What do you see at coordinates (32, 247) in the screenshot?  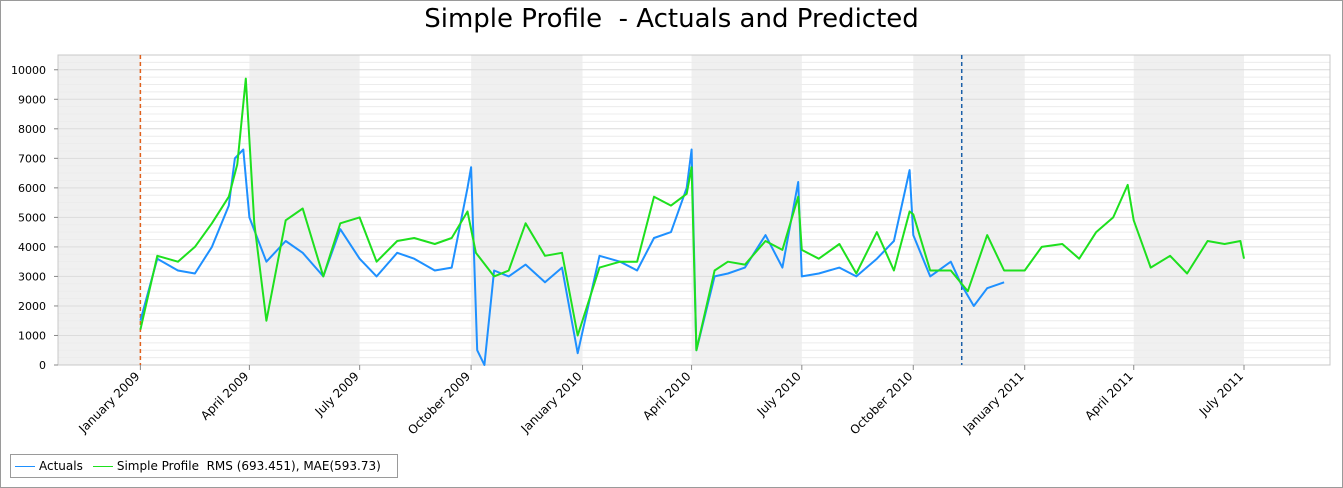 I see `y-tick-label: 4000` at bounding box center [32, 247].